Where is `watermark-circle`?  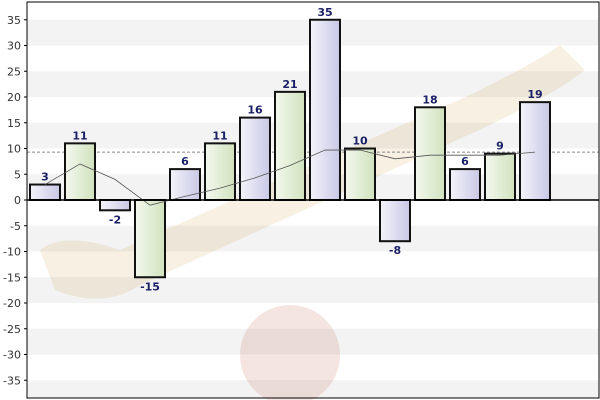 watermark-circle is located at coordinates (290, 352).